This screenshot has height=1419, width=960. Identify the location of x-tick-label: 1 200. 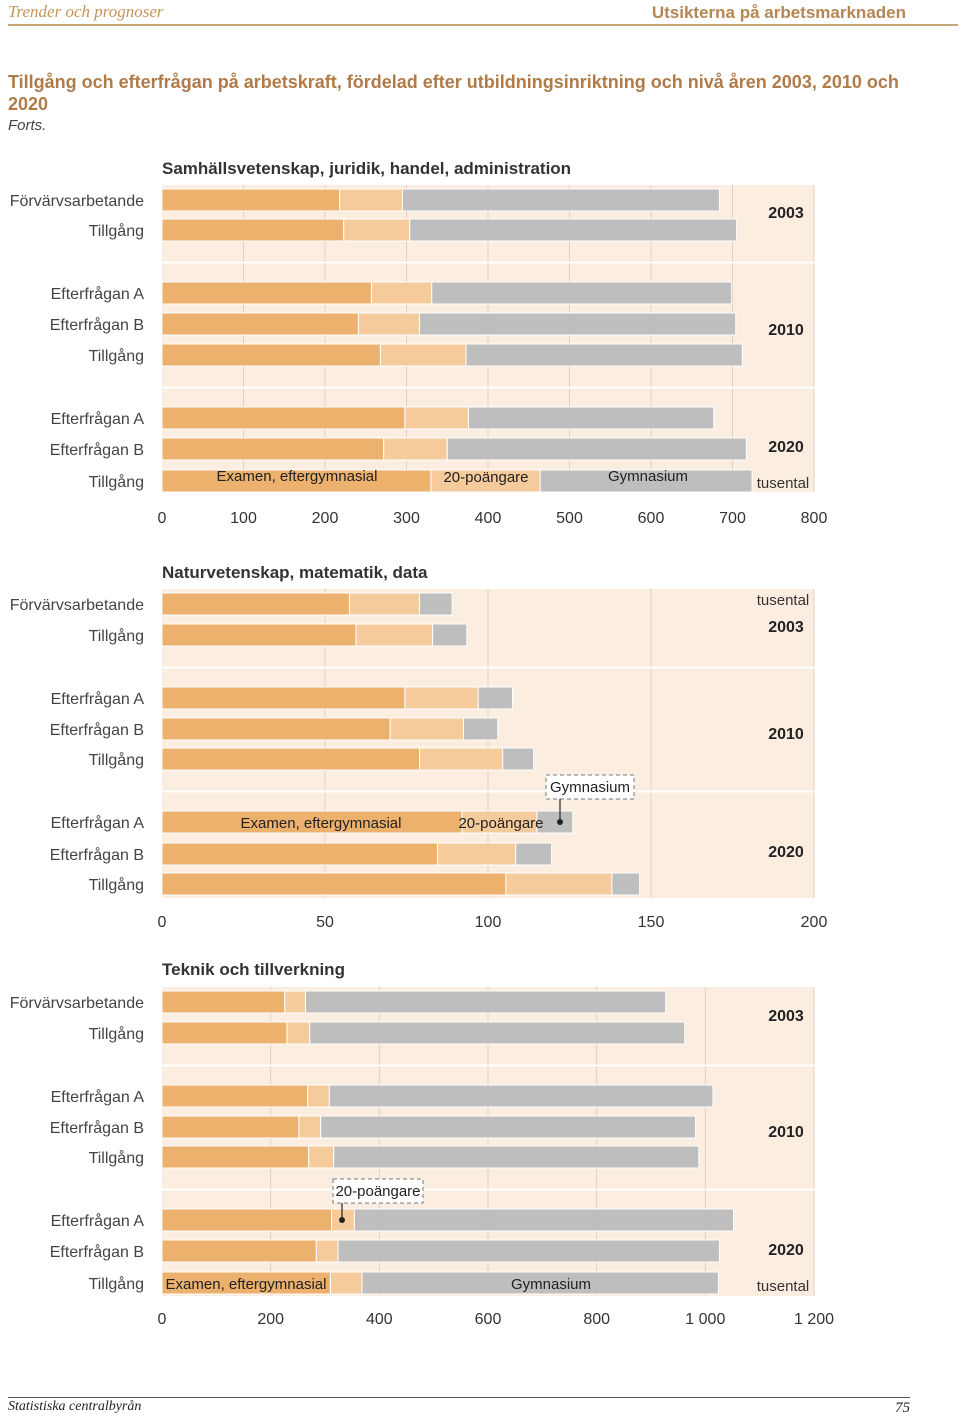
(814, 1319).